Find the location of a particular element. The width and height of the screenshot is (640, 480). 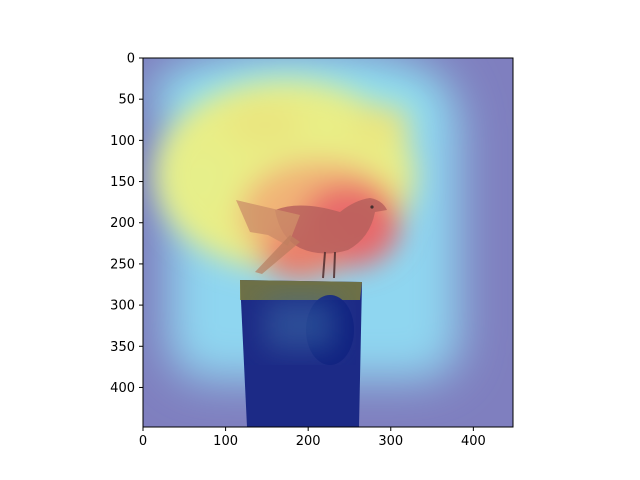

x-tick-label: 100 is located at coordinates (225, 441).